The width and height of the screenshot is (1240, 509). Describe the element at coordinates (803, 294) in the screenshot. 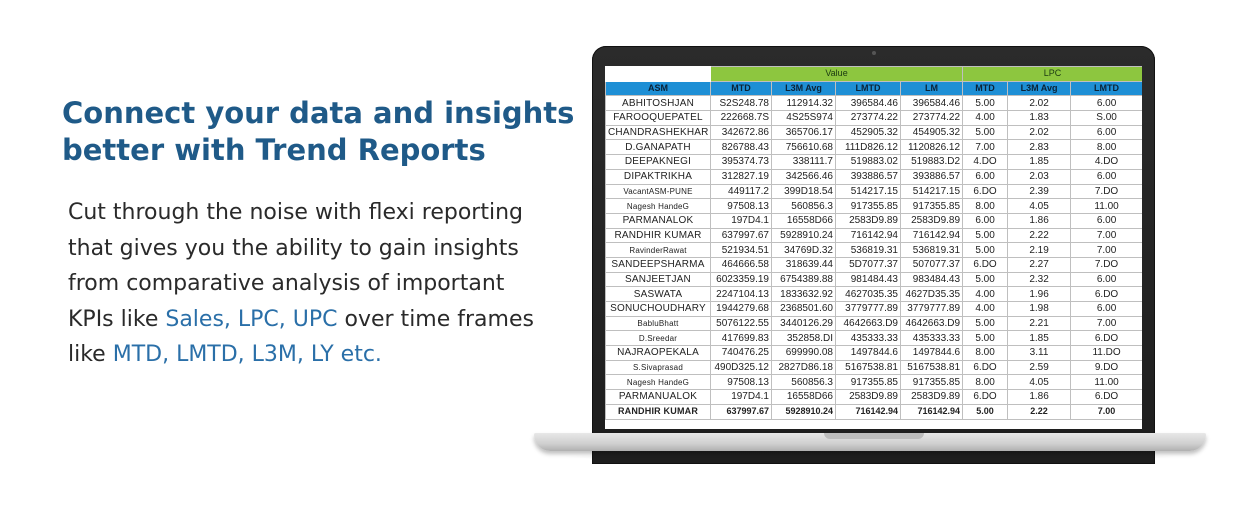

I see `value-cell: 1833632.92` at that location.